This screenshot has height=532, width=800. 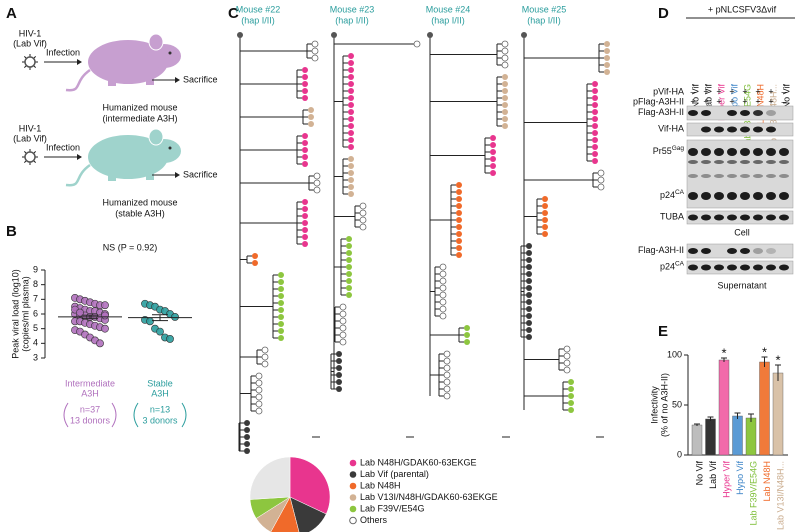 I want to click on lane-label: Hyper Vif, so click(x=721, y=102).